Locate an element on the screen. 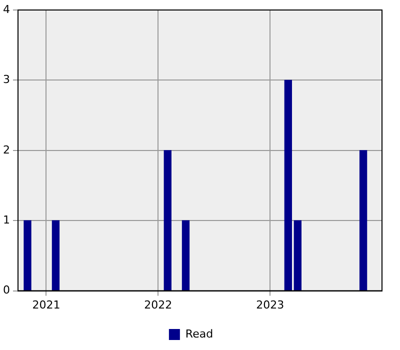  legend-label: Read is located at coordinates (199, 333).